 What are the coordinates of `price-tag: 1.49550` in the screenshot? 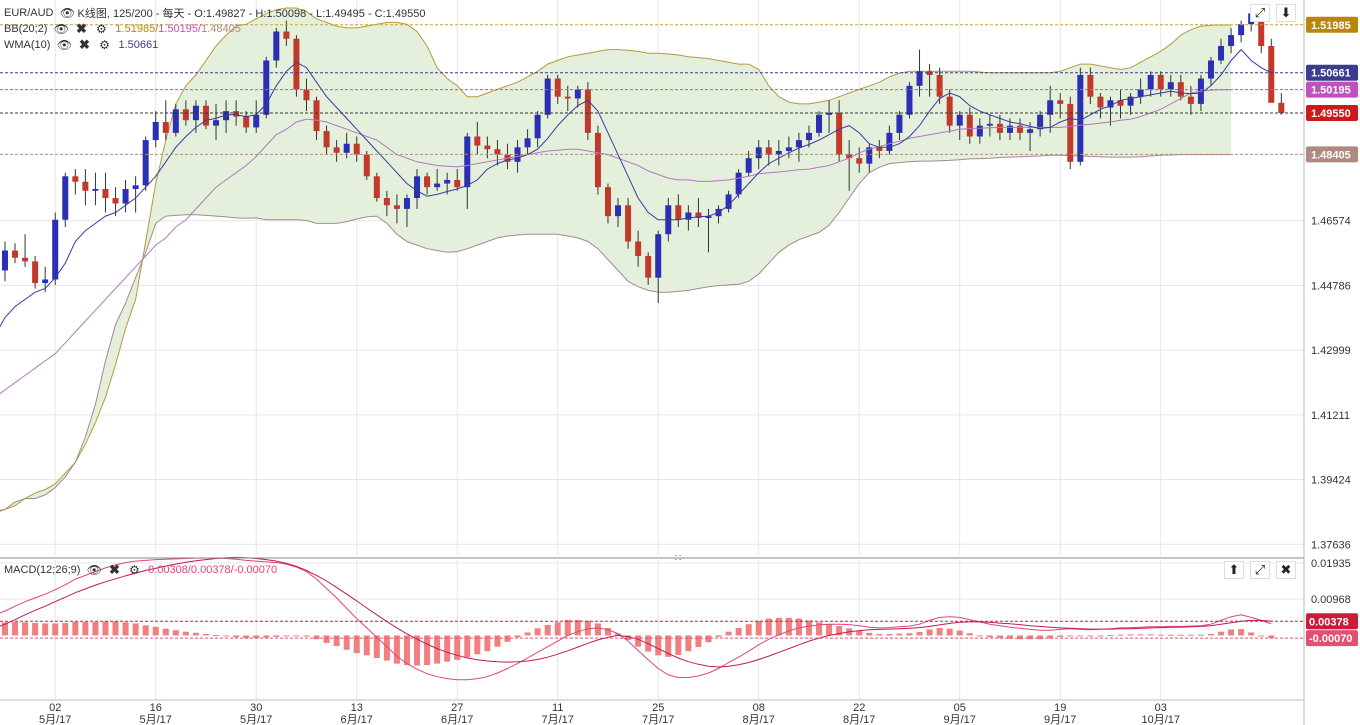 It's located at (1332, 112).